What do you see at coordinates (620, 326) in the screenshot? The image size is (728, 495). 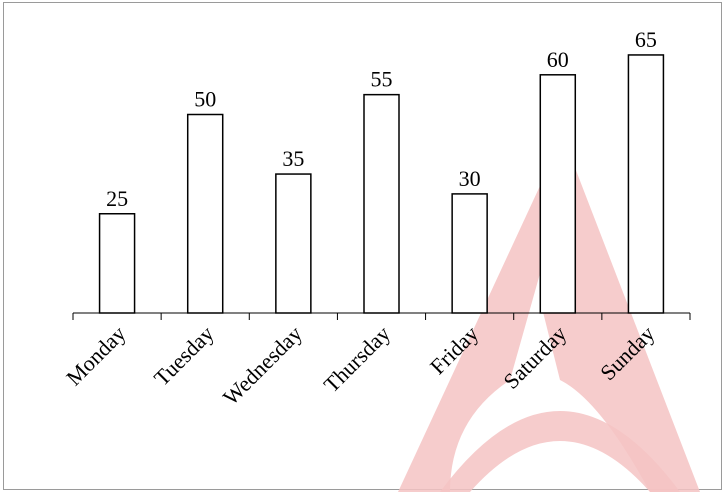 I see `watermark-right-stroke` at bounding box center [620, 326].